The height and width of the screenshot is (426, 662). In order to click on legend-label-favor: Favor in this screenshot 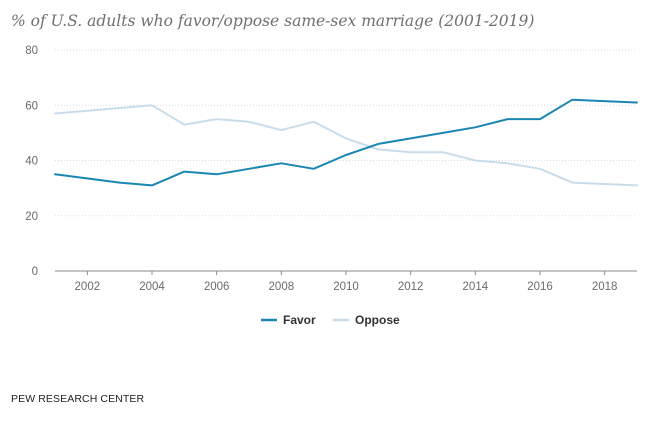, I will do `click(299, 320)`.